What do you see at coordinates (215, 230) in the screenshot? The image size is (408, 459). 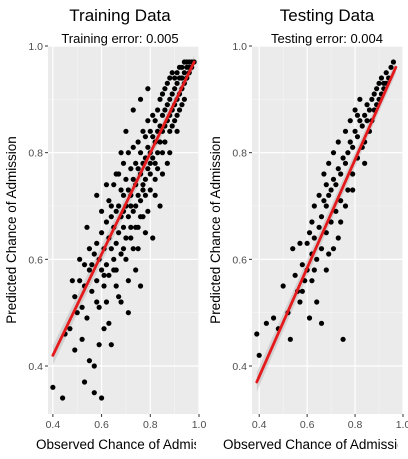 I see `y-axis-label: Predicted Chance of Admission` at bounding box center [215, 230].